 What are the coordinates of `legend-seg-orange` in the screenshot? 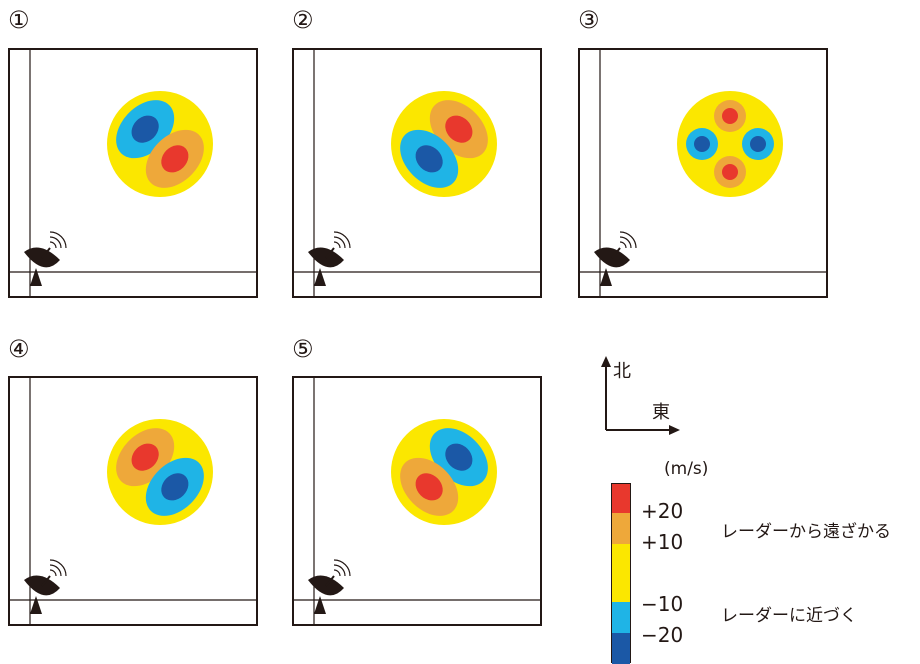 It's located at (621, 528).